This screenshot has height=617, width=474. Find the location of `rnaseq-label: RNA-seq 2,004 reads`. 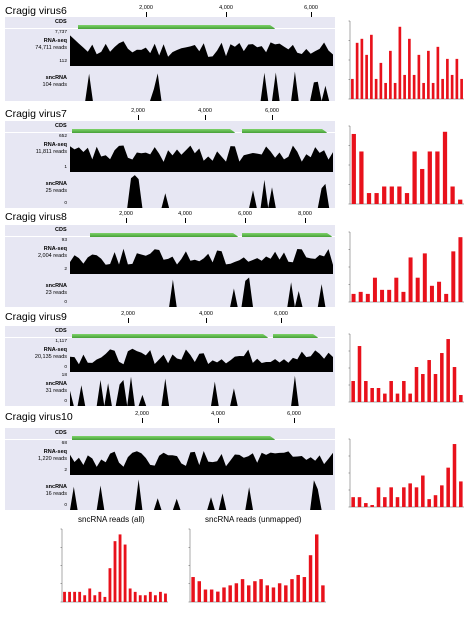

rnaseq-label: RNA-seq 2,004 reads is located at coordinates (36, 252).